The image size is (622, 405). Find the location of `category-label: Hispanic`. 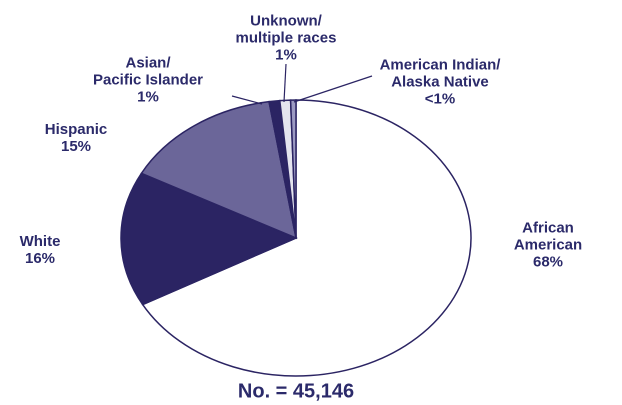

category-label: Hispanic is located at coordinates (76, 129).